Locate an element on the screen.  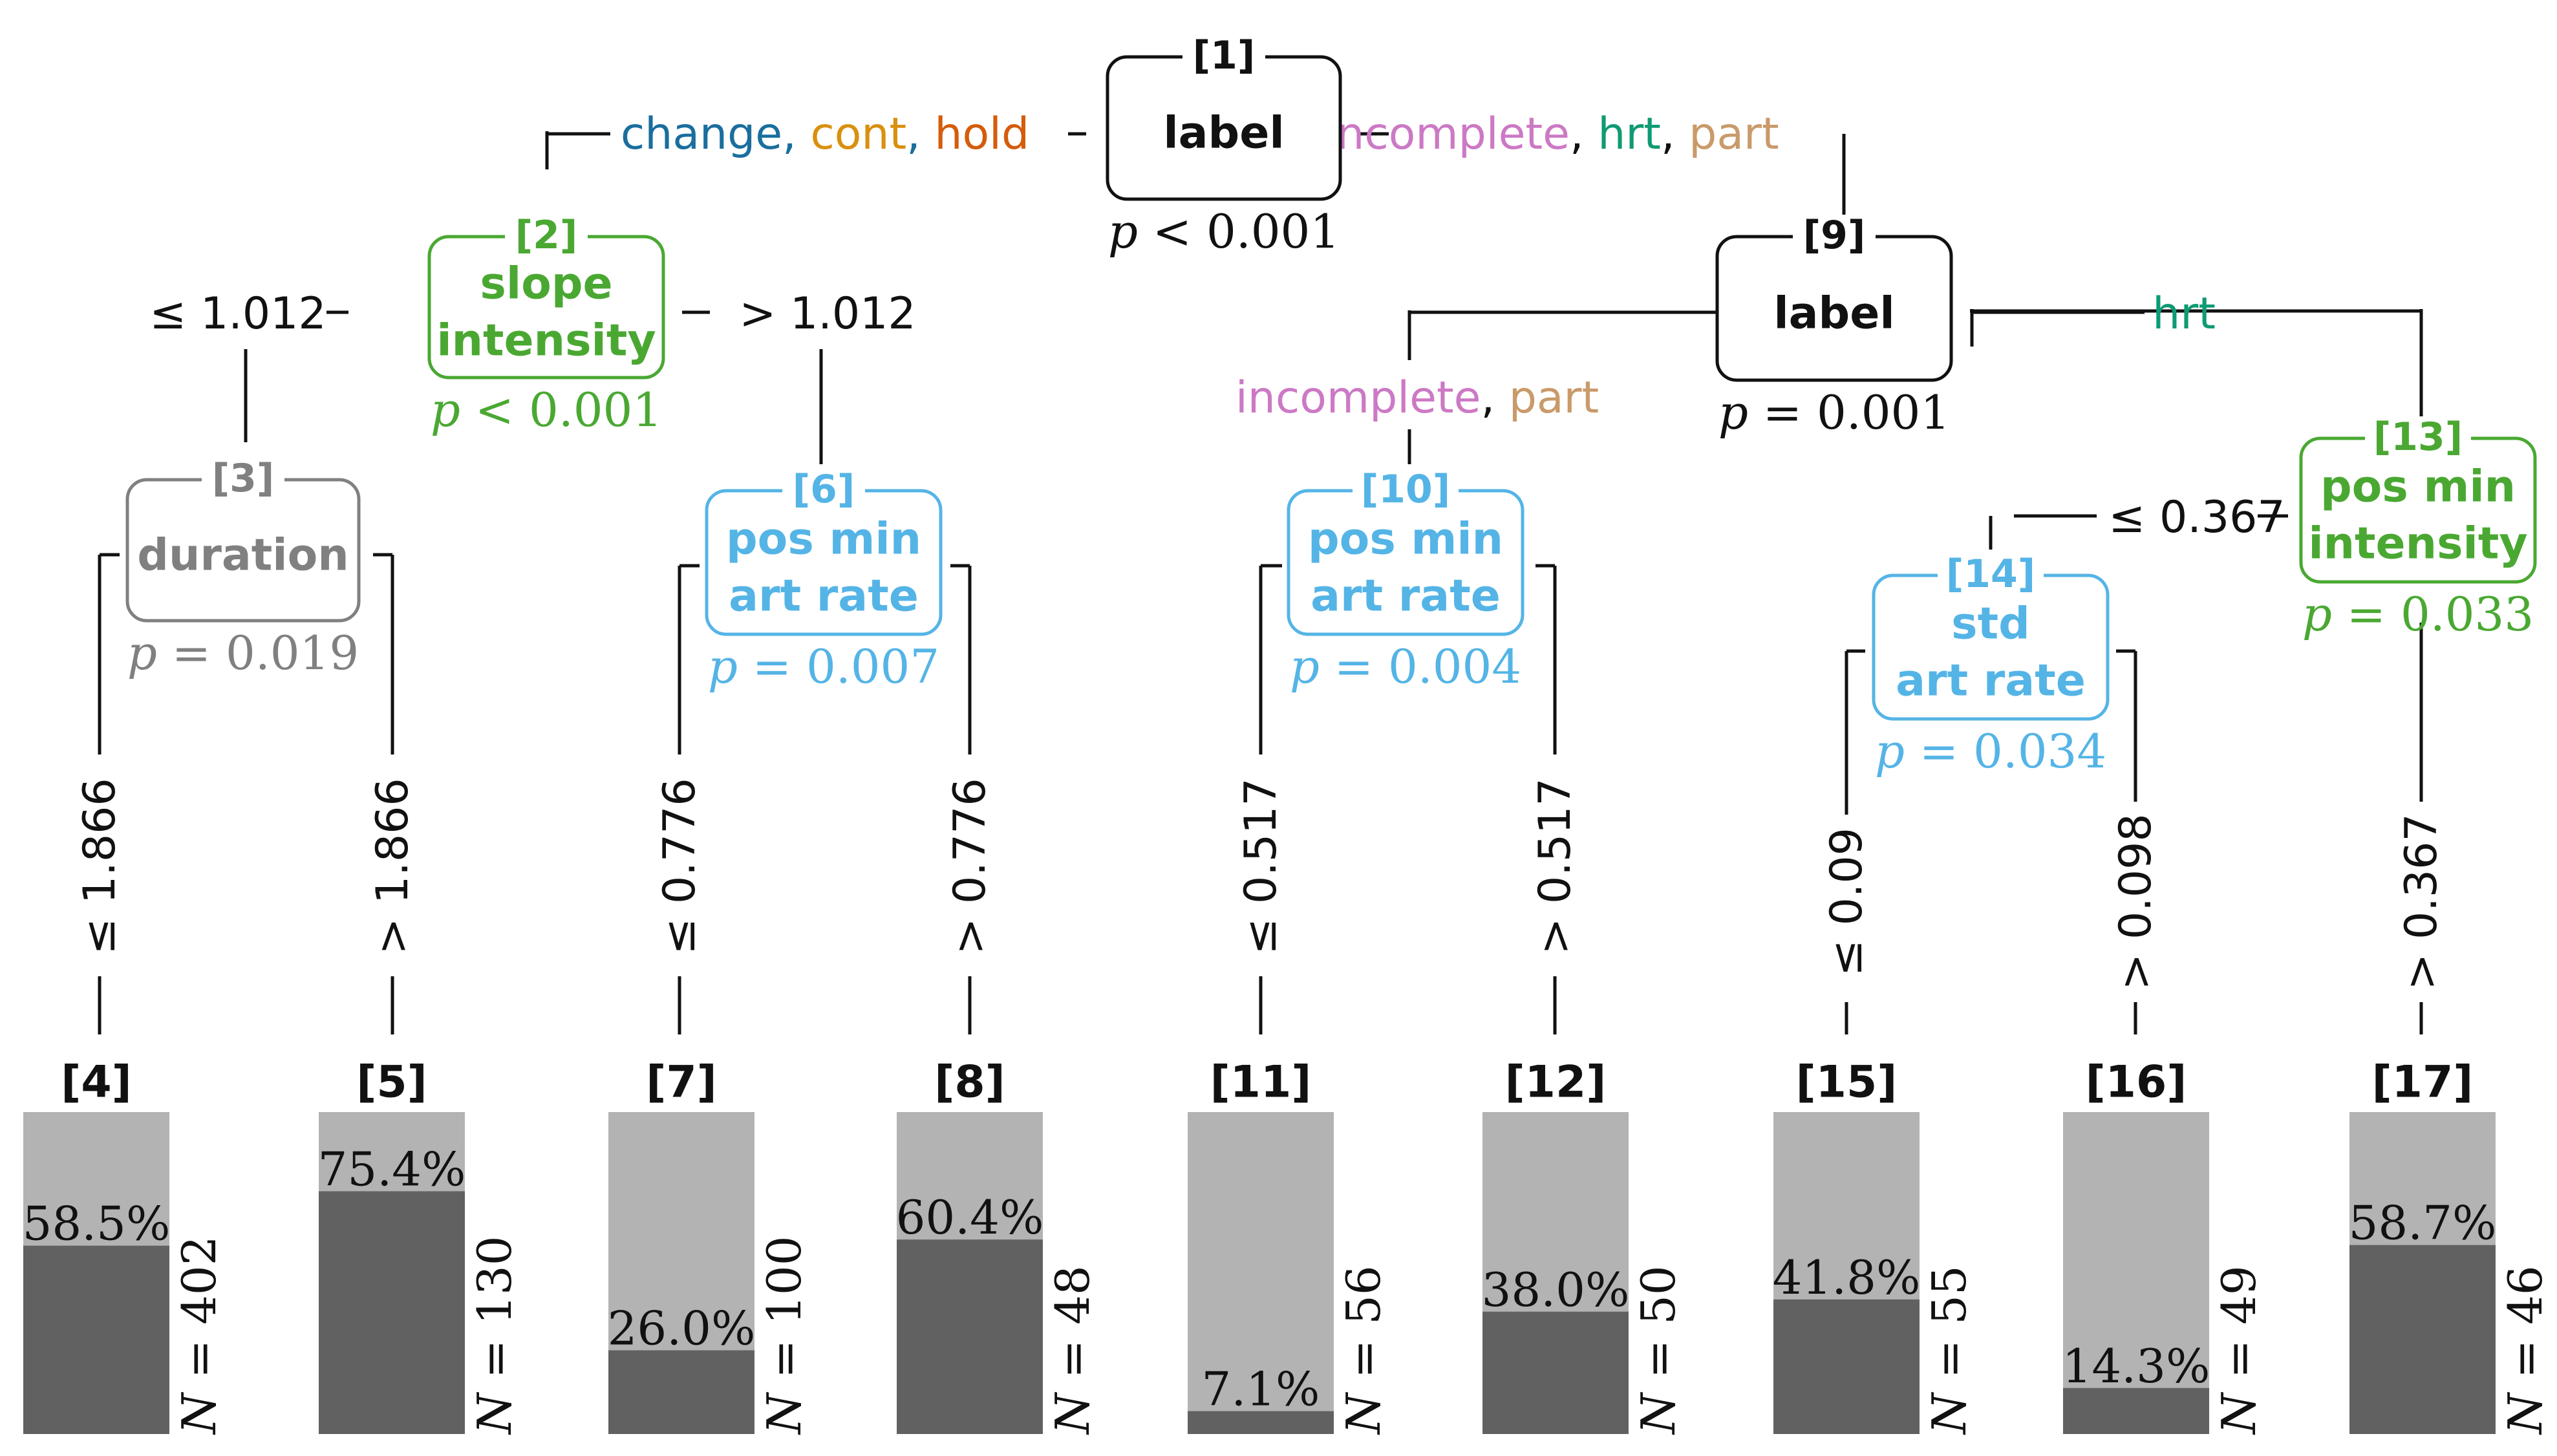
bar-percentage-label: 75.4% is located at coordinates (392, 1169).